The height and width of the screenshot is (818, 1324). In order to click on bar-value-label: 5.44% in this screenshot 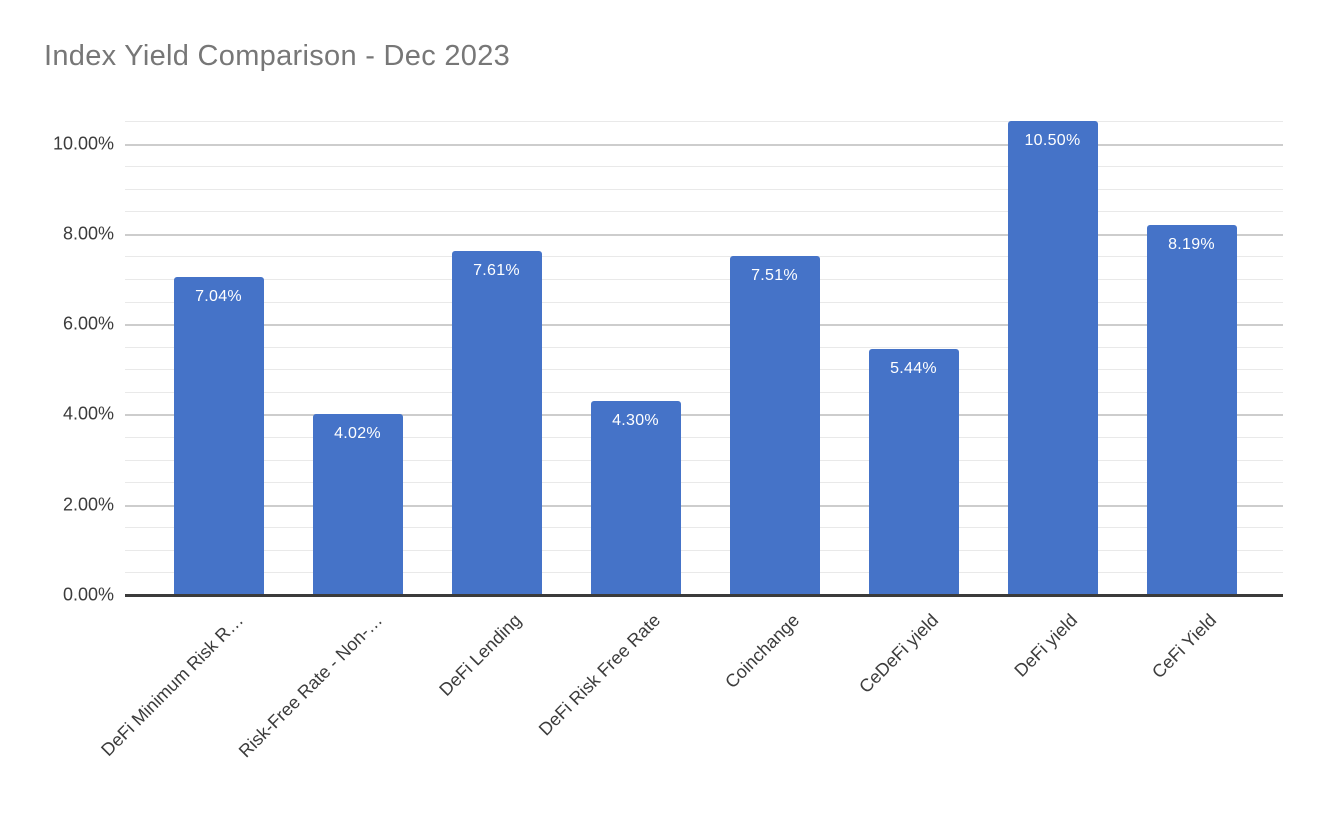, I will do `click(913, 369)`.